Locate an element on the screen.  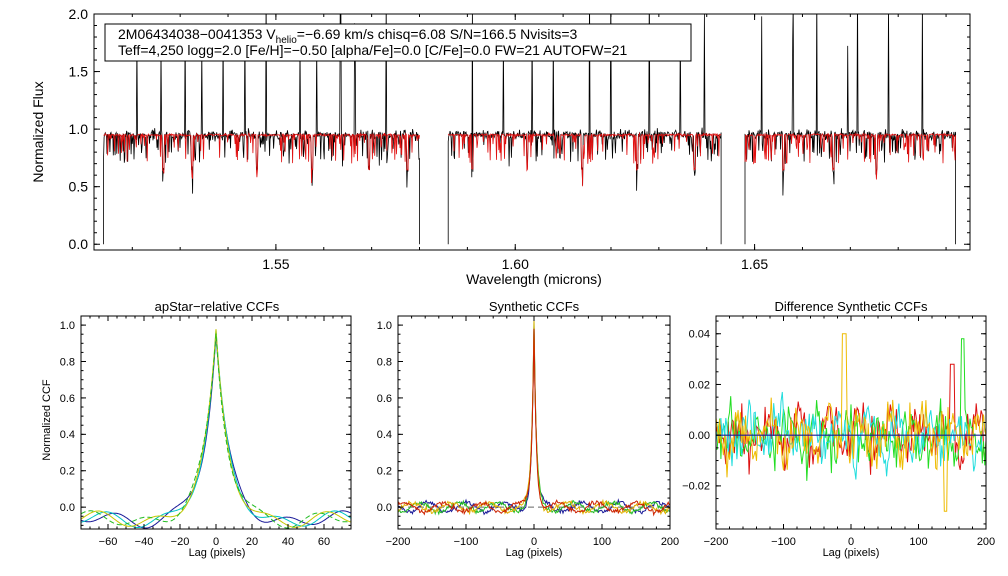
apstar-ccf-series is located at coordinates (216, 429).